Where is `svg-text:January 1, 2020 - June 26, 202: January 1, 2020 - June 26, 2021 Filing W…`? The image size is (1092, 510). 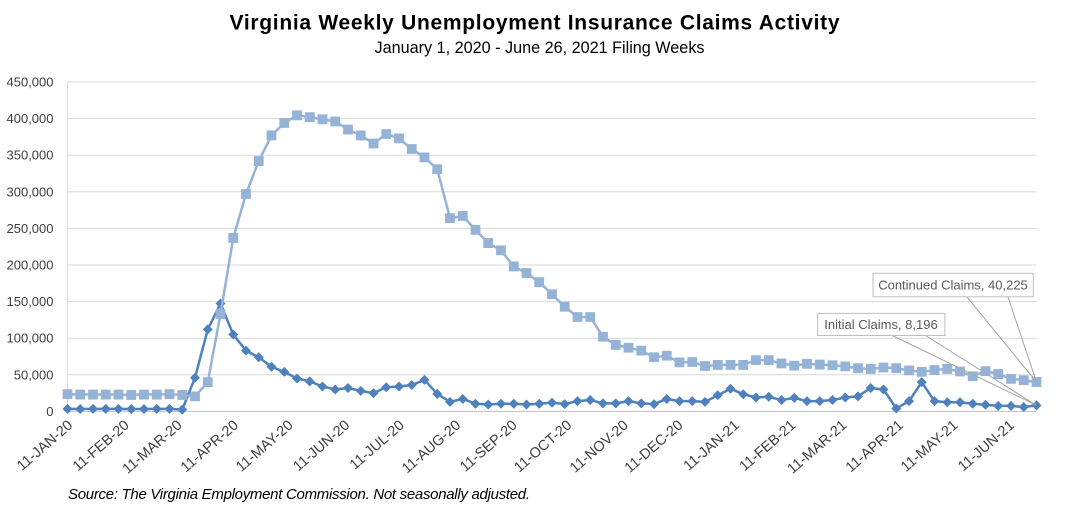 svg-text:January 1, 2020 - June 26, 202: January 1, 2020 - June 26, 2021 Filing W… is located at coordinates (540, 48).